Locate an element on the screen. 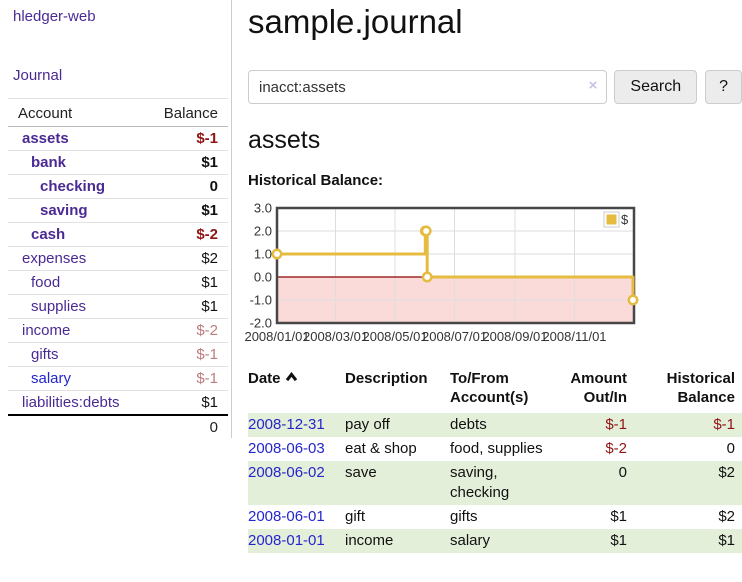  register-header-balance: Historical Balance is located at coordinates (700, 388).